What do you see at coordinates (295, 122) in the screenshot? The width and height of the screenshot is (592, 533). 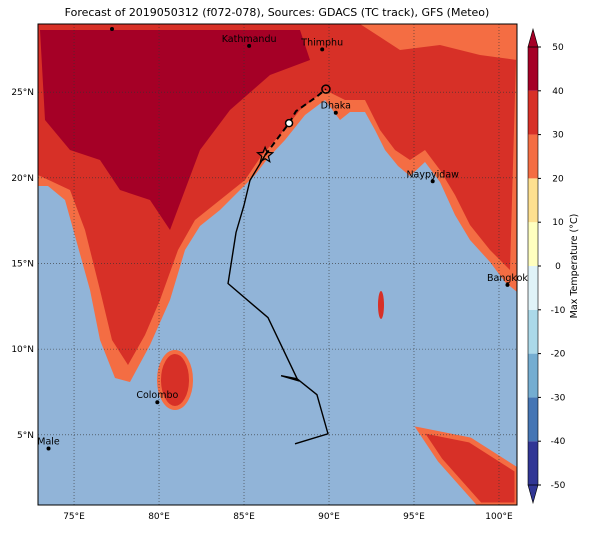 I see `track-forecast` at bounding box center [295, 122].